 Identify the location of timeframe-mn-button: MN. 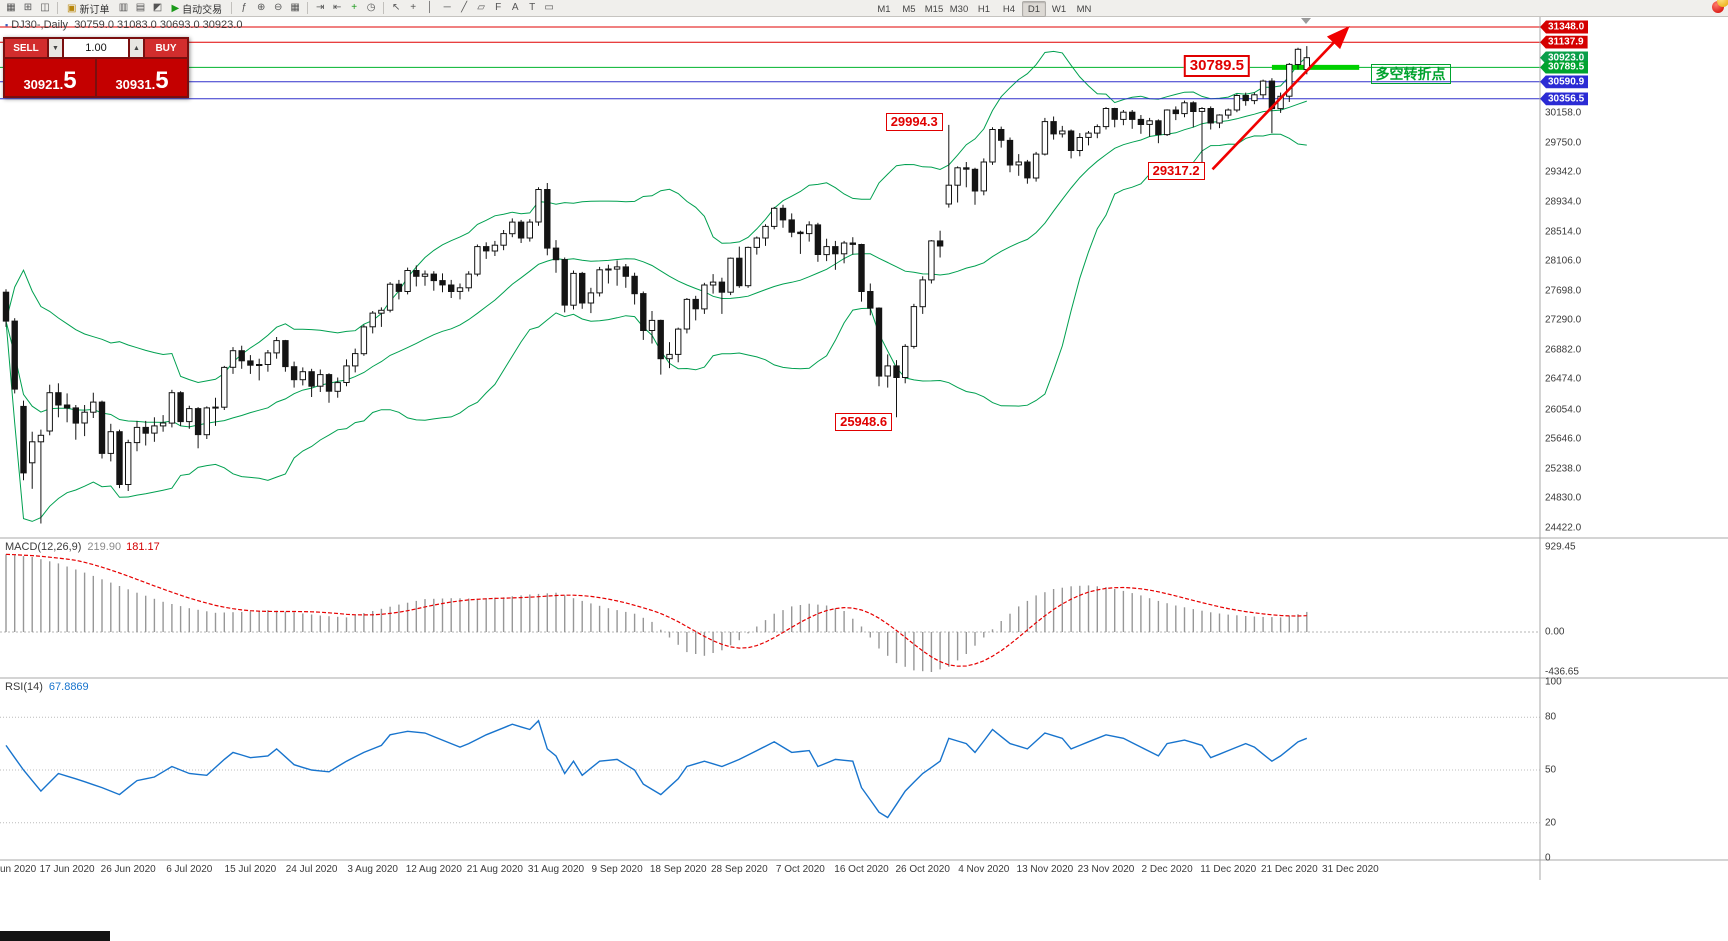
(1084, 9).